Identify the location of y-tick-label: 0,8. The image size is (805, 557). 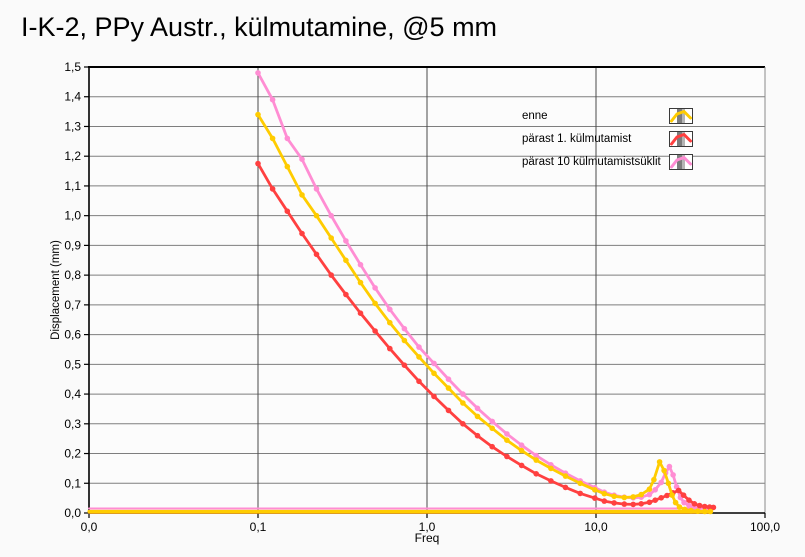
(72, 275).